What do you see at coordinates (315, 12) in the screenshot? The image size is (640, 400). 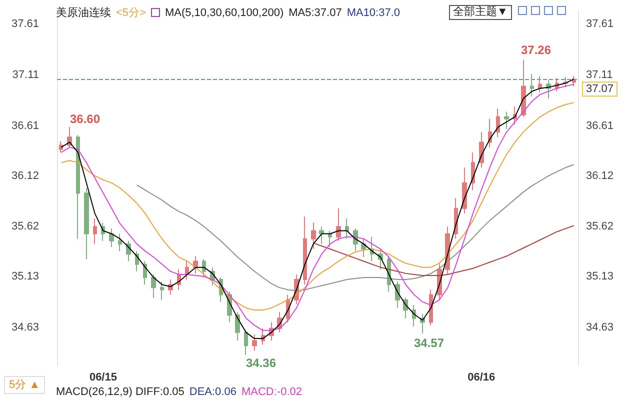 I see `annotation: MA5:37.07` at bounding box center [315, 12].